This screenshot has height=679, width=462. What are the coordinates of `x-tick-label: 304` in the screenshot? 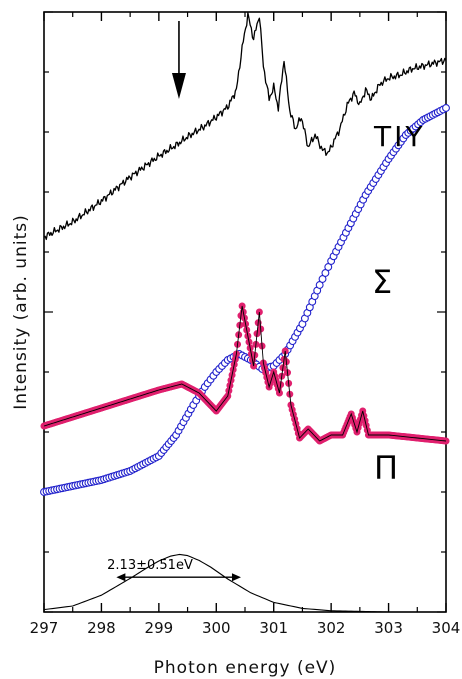 It's located at (446, 628).